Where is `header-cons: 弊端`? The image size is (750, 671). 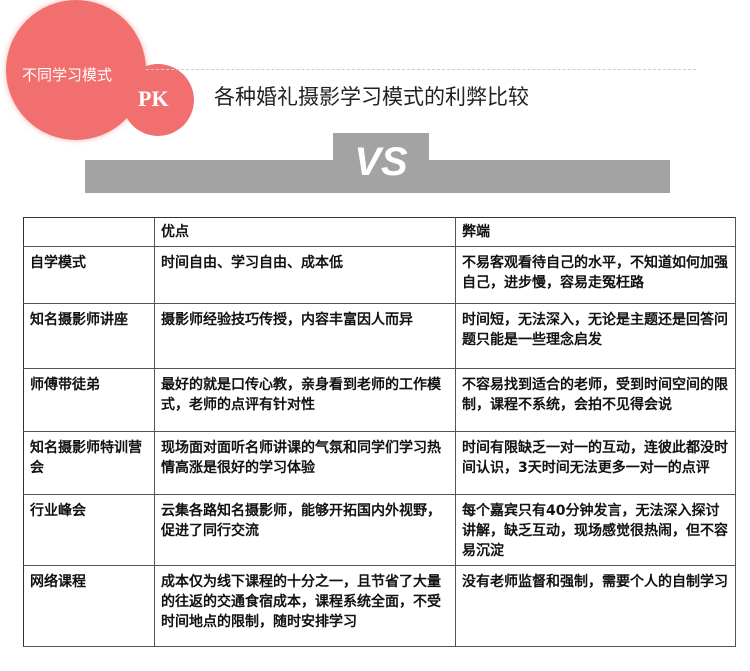
header-cons: 弊端 is located at coordinates (595, 232).